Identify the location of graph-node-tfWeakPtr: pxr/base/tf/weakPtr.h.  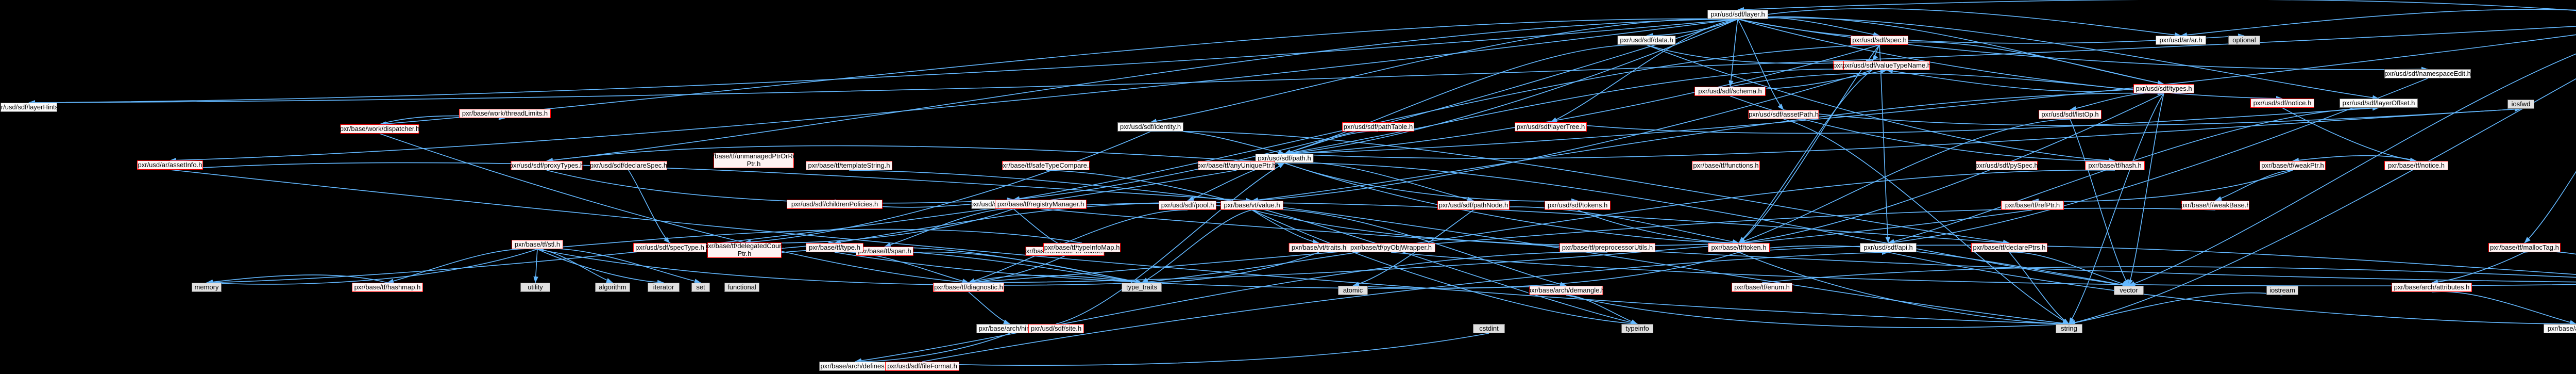
(2293, 165).